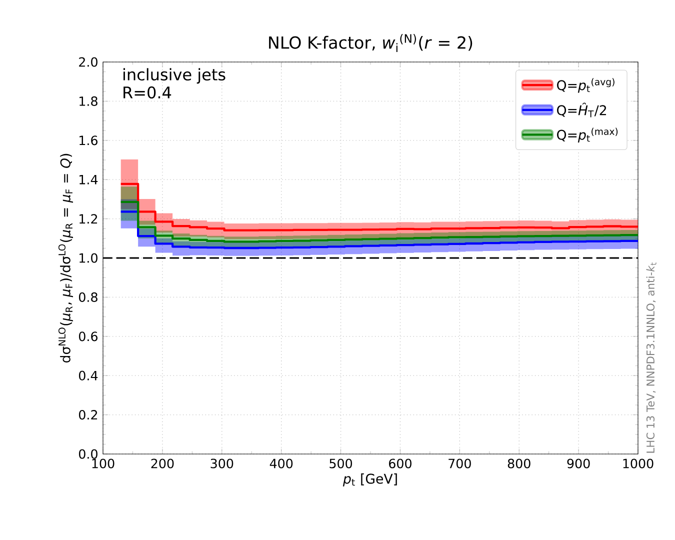  What do you see at coordinates (89, 258) in the screenshot?
I see `y-tick-label: 1.0` at bounding box center [89, 258].